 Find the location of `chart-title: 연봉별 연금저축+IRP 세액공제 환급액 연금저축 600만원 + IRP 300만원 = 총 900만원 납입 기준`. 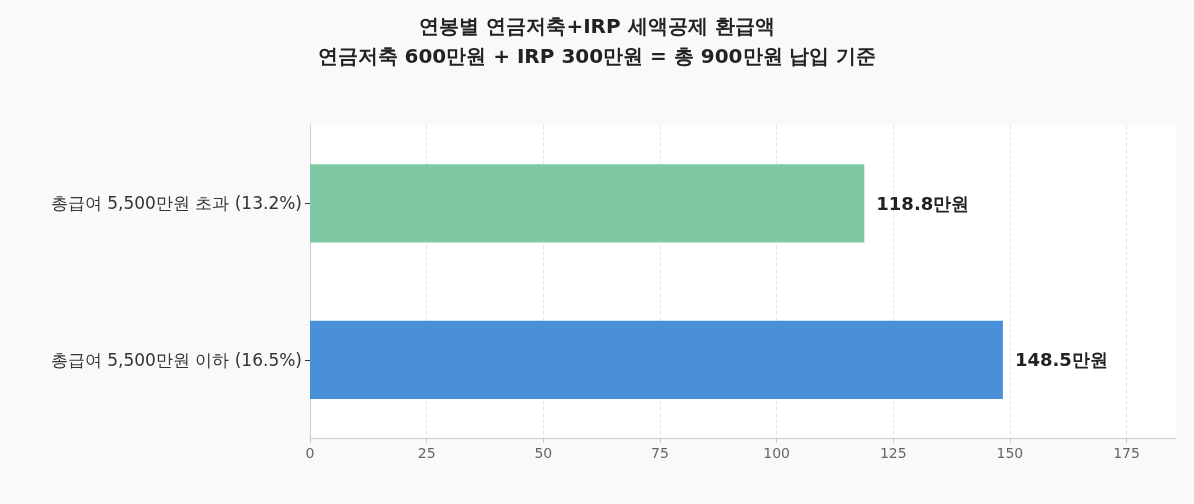

chart-title: 연봉별 연금저축+IRP 세액공제 환급액 연금저축 600만원 + IRP 300만원 = 총 900만원 납입 기준 is located at coordinates (597, 41).